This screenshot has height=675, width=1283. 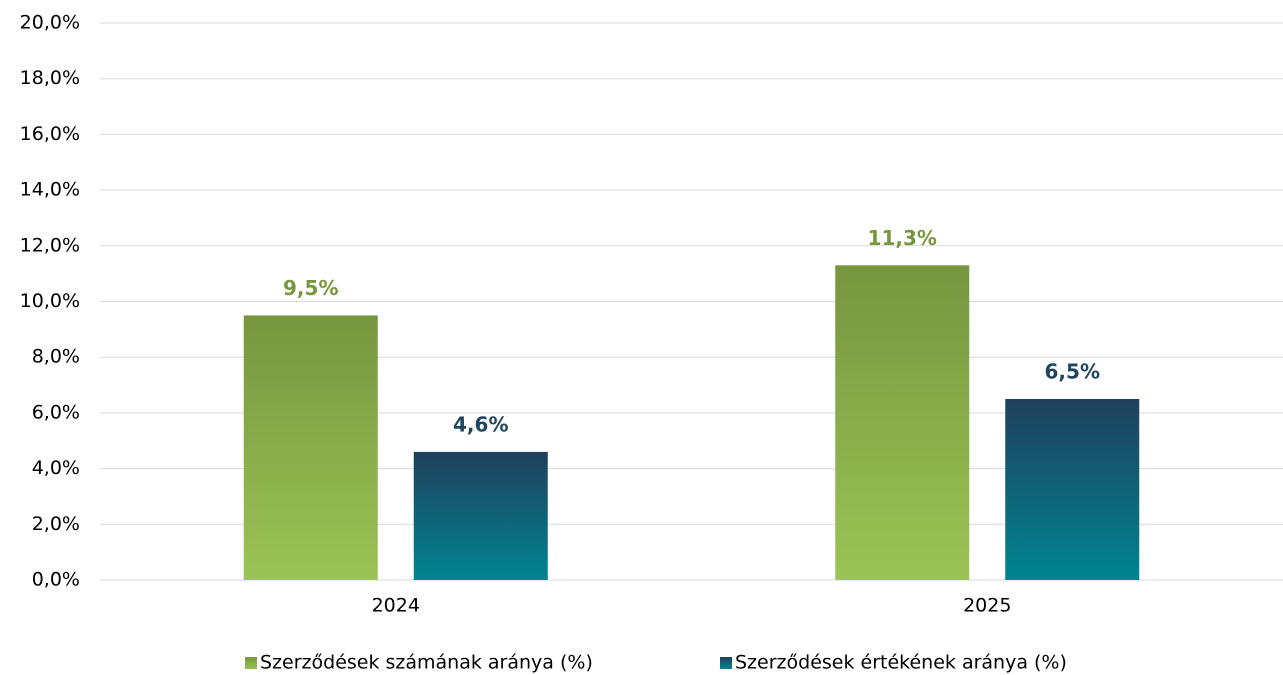 I want to click on y-tick-label: 0,0%, so click(x=56, y=580).